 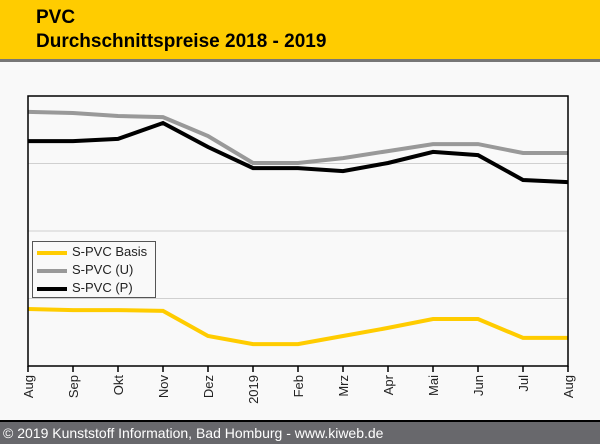 What do you see at coordinates (478, 385) in the screenshot?
I see `x-tick-label: Jun` at bounding box center [478, 385].